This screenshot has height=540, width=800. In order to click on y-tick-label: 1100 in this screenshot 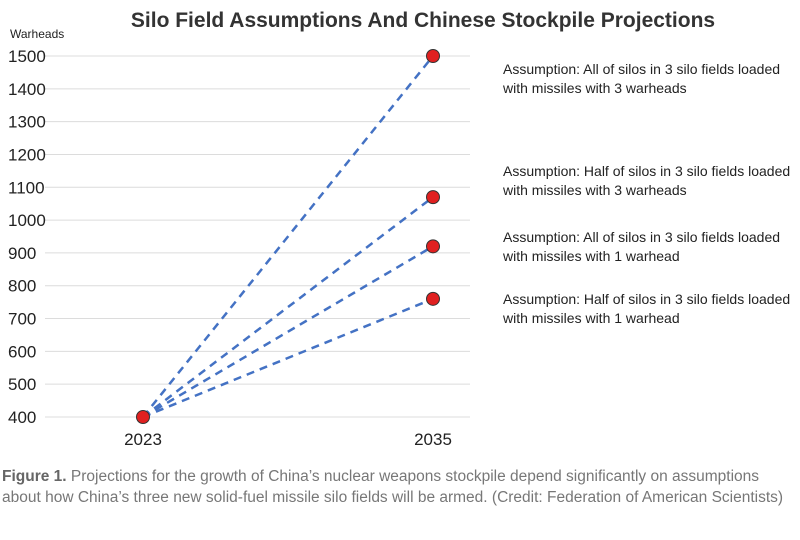, I will do `click(26, 187)`.